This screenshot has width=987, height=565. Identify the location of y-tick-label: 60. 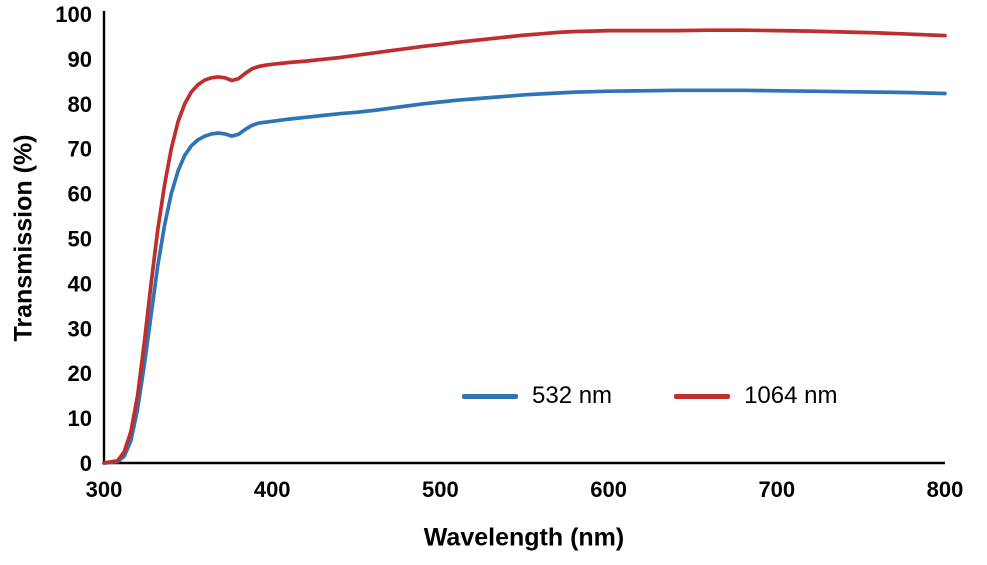
(80, 194).